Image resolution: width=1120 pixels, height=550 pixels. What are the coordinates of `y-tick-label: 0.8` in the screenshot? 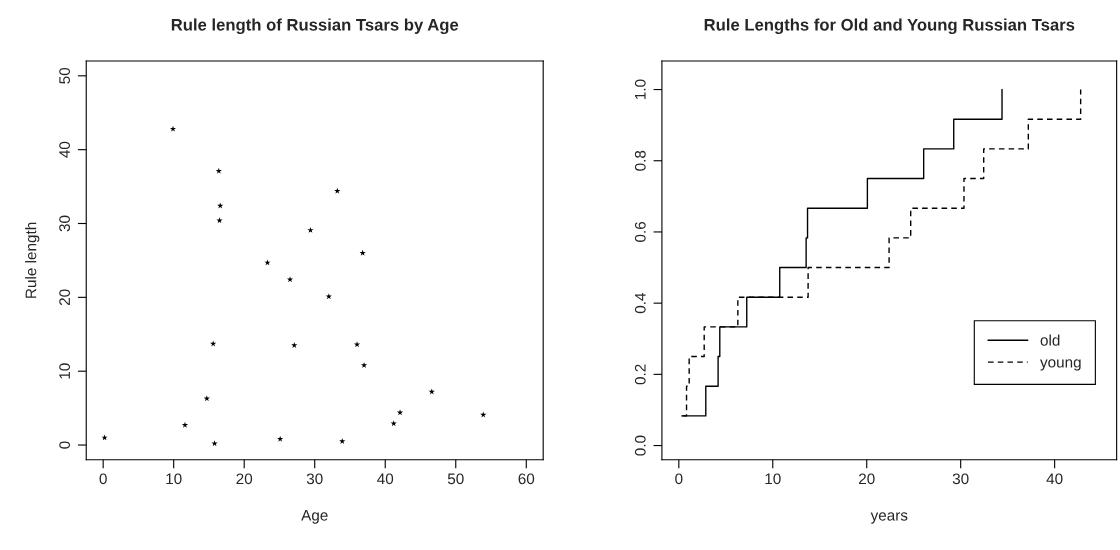 It's located at (640, 160).